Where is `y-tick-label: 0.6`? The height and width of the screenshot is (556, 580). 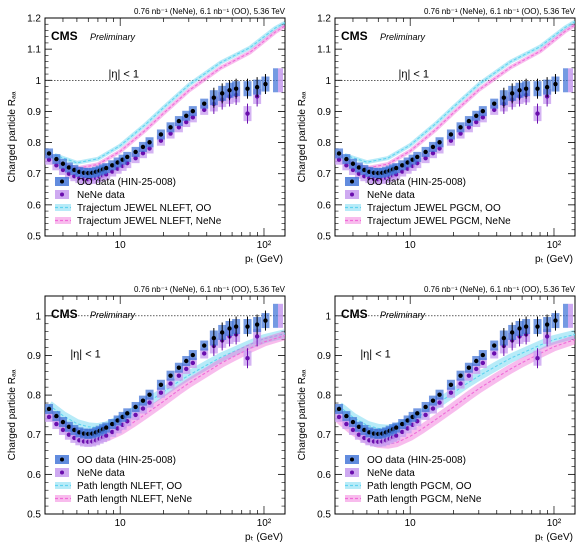
y-tick-label: 0.6 is located at coordinates (34, 475).